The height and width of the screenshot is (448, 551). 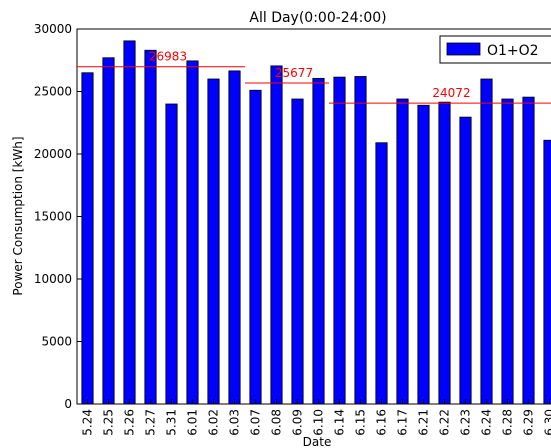 What do you see at coordinates (130, 422) in the screenshot?
I see `x-tick-label: 5.26` at bounding box center [130, 422].